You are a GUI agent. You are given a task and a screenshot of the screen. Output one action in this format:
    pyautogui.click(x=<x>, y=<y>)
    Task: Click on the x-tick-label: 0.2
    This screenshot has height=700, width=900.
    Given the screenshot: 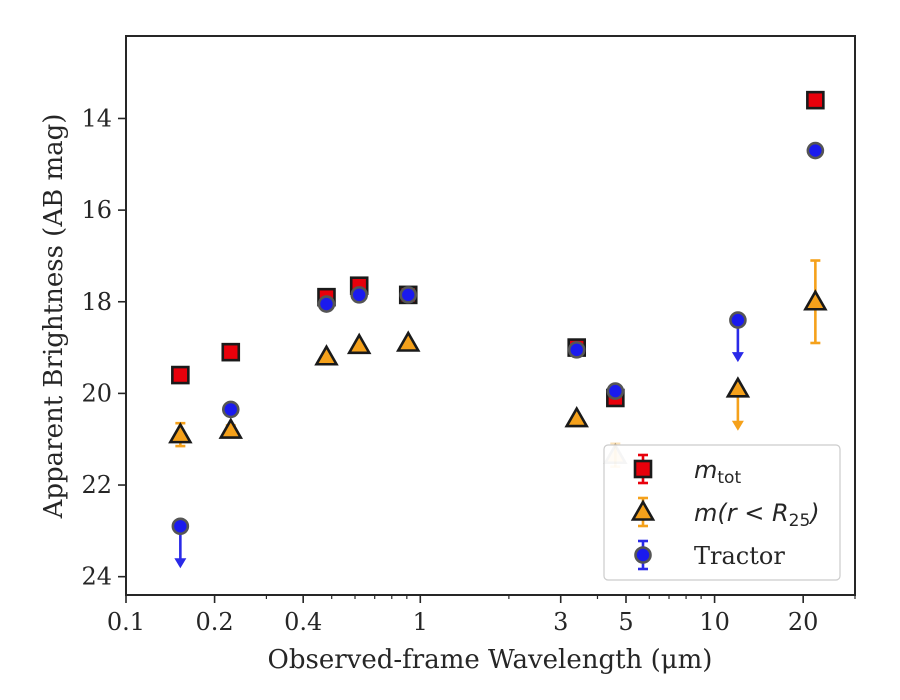 What is the action you would take?
    pyautogui.click(x=215, y=622)
    